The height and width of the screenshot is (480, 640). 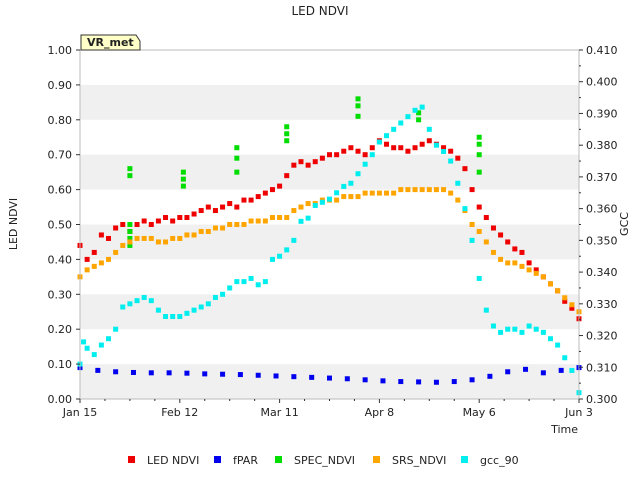 What do you see at coordinates (602, 399) in the screenshot?
I see `y-right-tick-label: 0.300` at bounding box center [602, 399].